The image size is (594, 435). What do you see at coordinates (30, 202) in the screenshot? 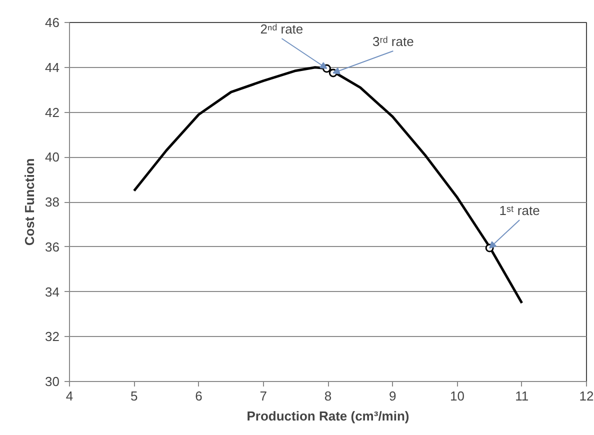
I see `y-axis-title: Cost Function` at bounding box center [30, 202].